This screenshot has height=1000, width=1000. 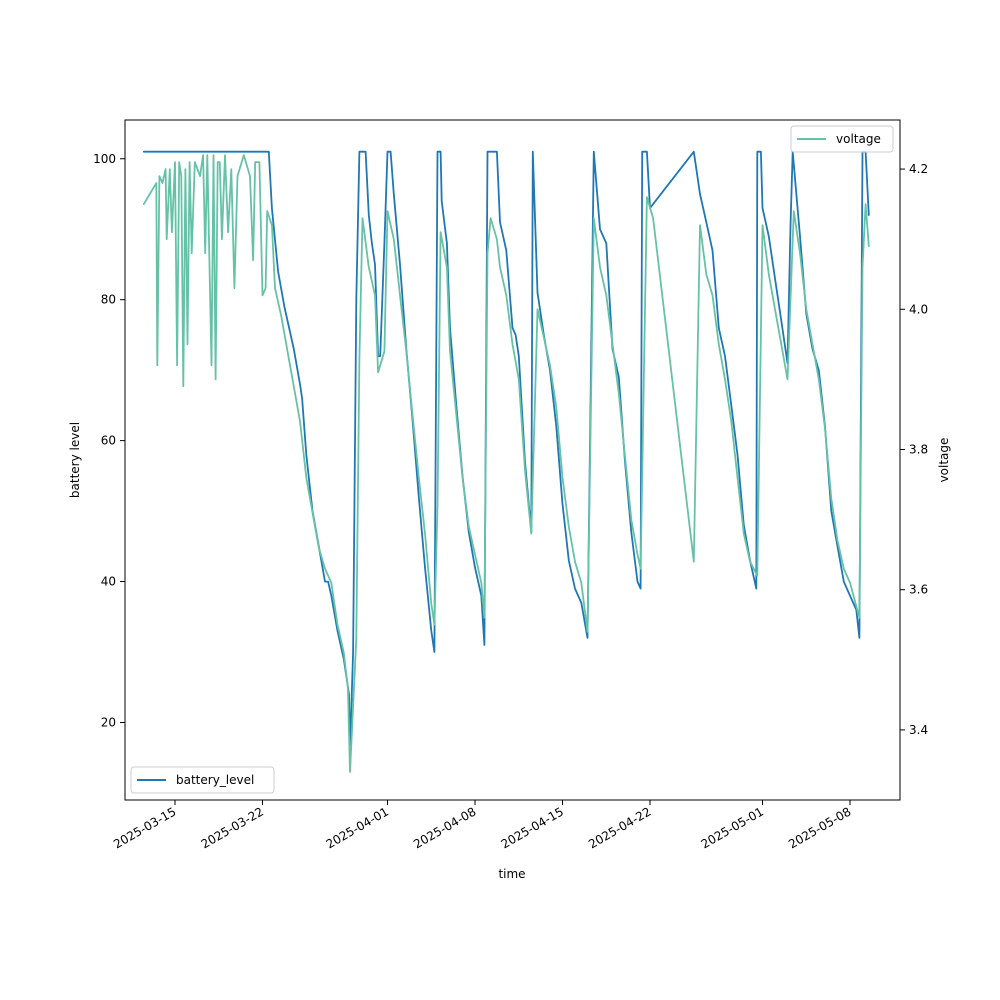 I want to click on y-axis-right-title: voltage, so click(x=944, y=460).